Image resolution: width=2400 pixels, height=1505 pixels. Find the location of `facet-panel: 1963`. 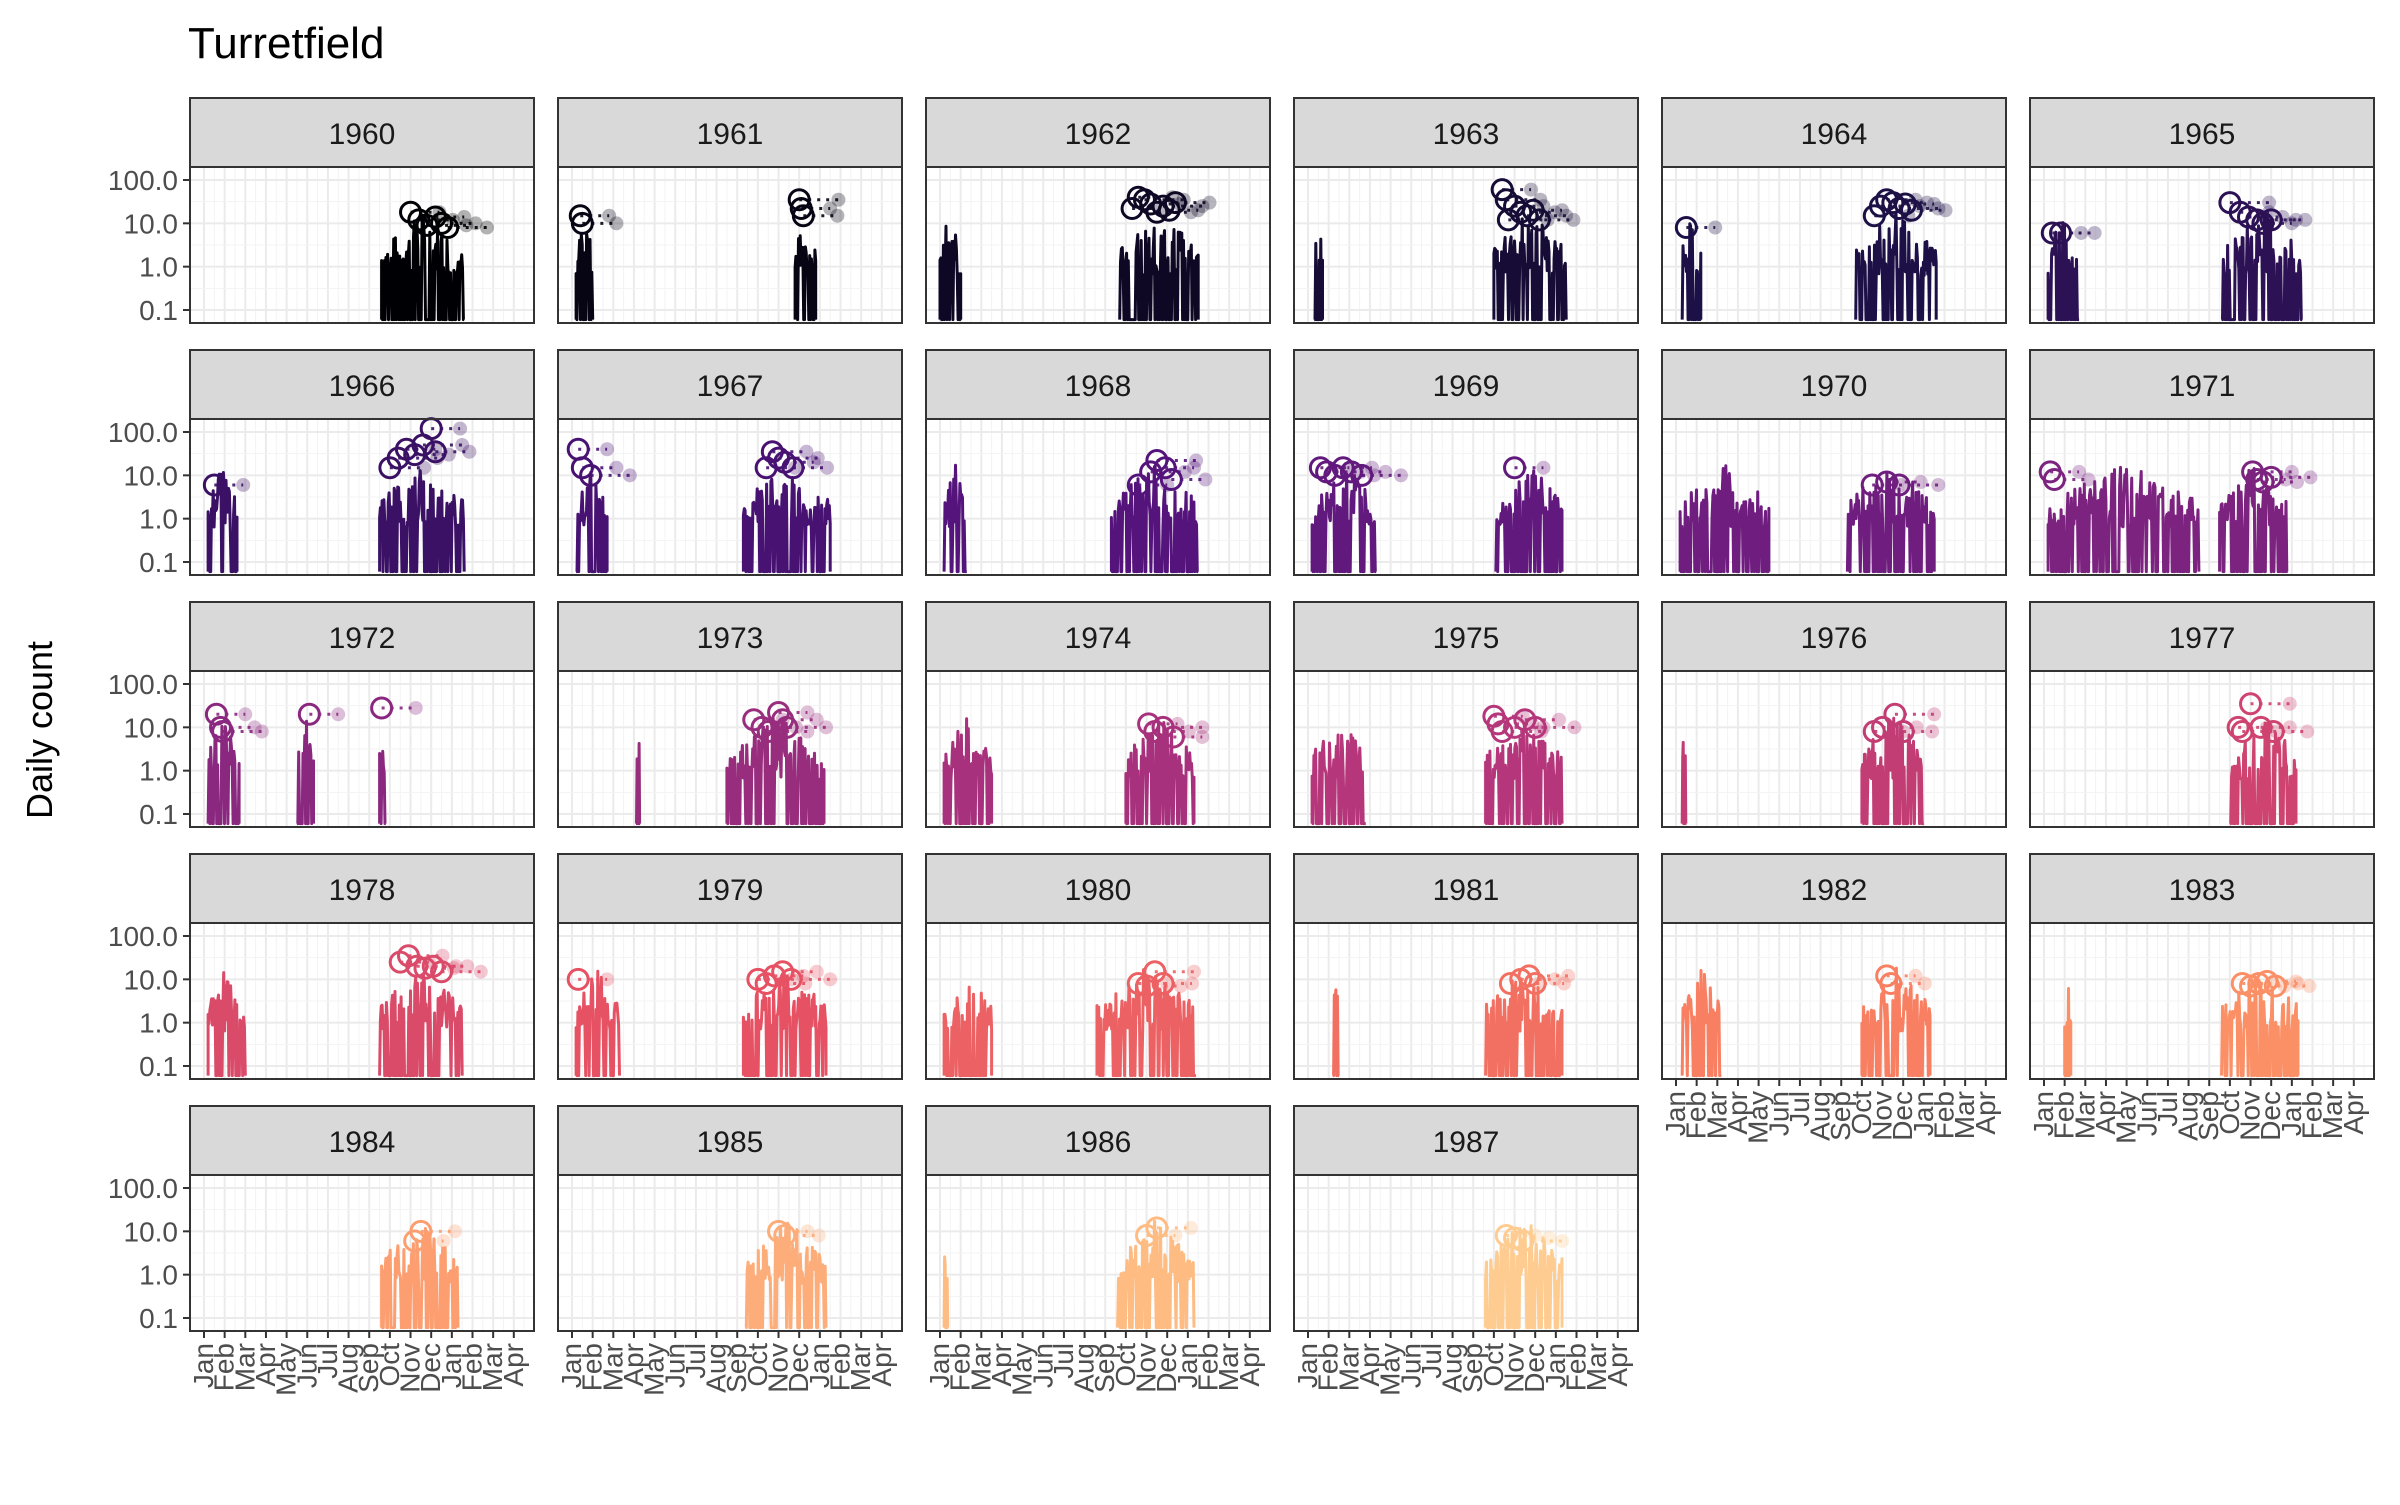

facet-panel: 1963 is located at coordinates (1466, 210).